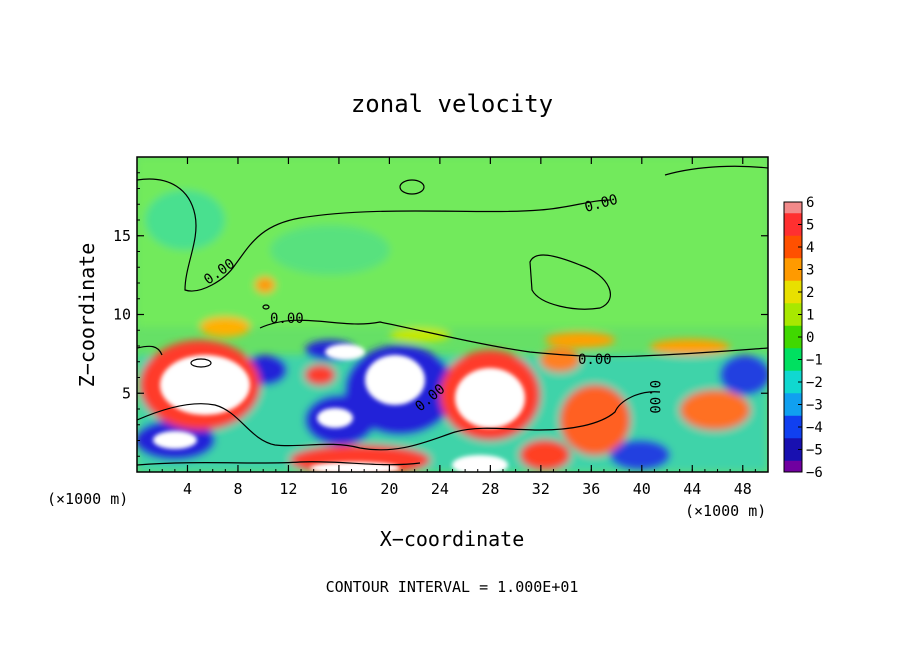 This screenshot has width=904, height=654. What do you see at coordinates (122, 315) in the screenshot?
I see `y-tick-label: 10` at bounding box center [122, 315].